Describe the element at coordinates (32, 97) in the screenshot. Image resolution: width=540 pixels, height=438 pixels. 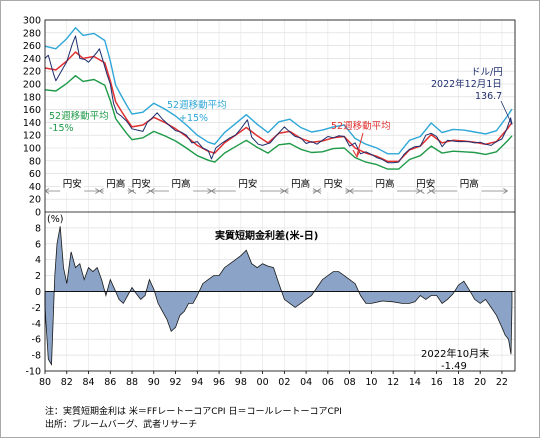
I see `y-tick-label-top: 180` at that location.